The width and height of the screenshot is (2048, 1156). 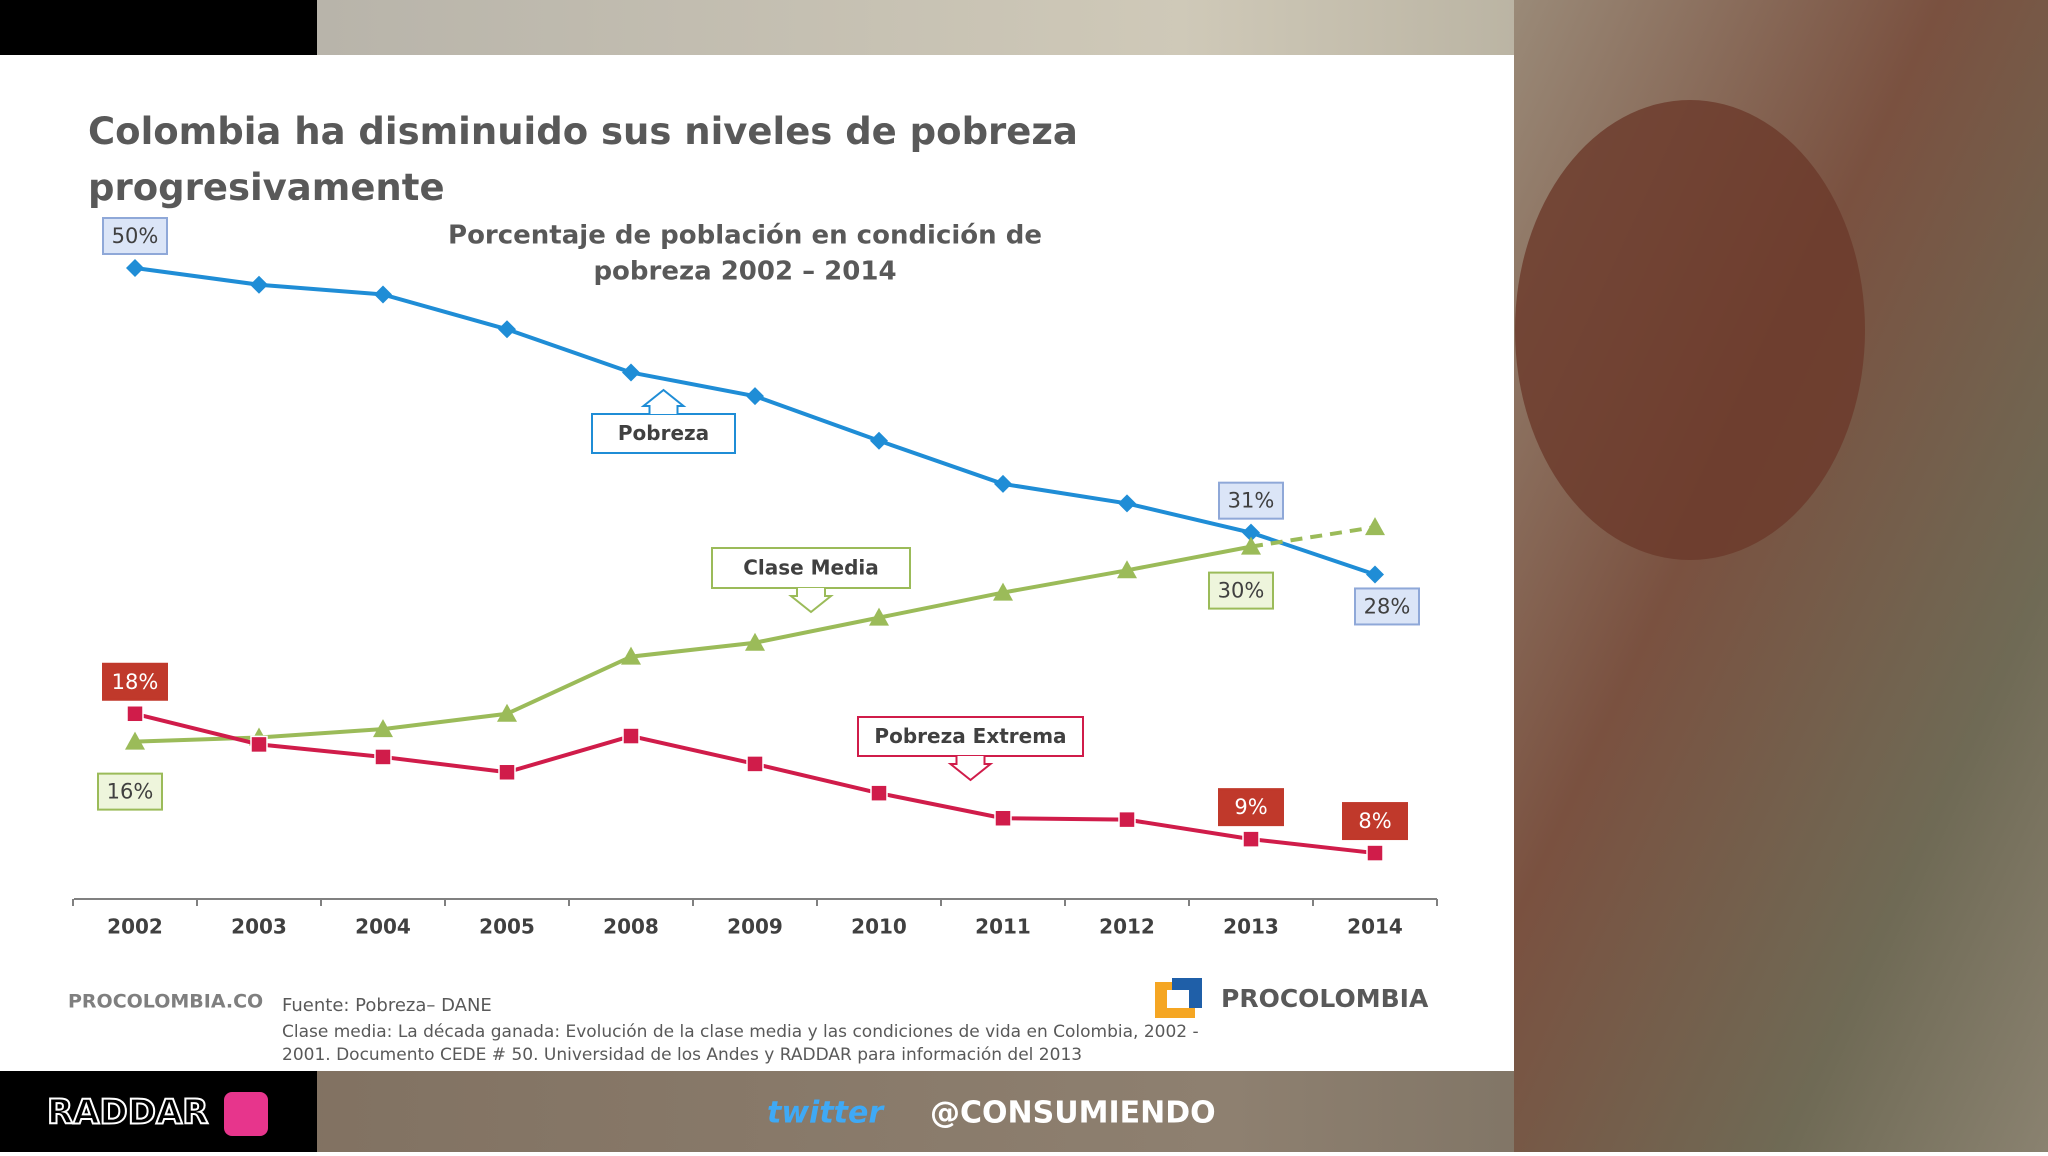 I want to click on legend-label: Pobreza, so click(x=663, y=433).